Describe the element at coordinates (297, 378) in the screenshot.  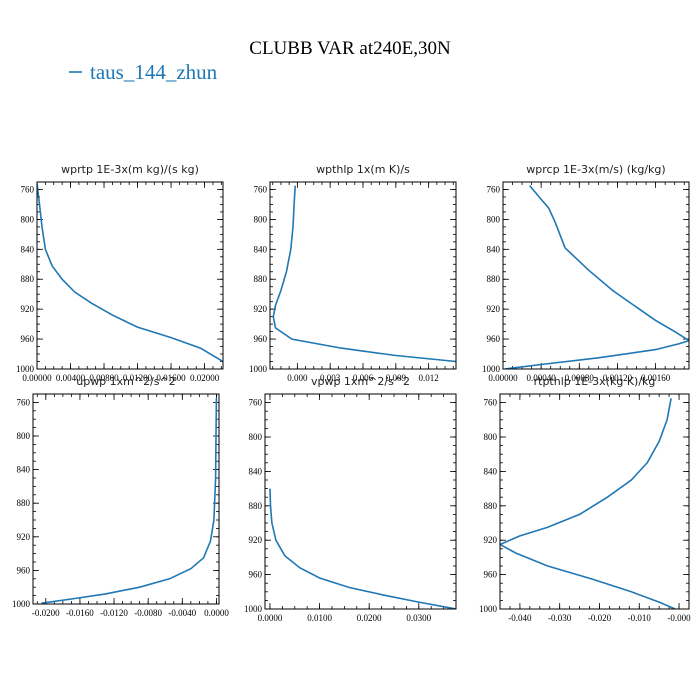
I see `x-tick-label: 0.000` at that location.